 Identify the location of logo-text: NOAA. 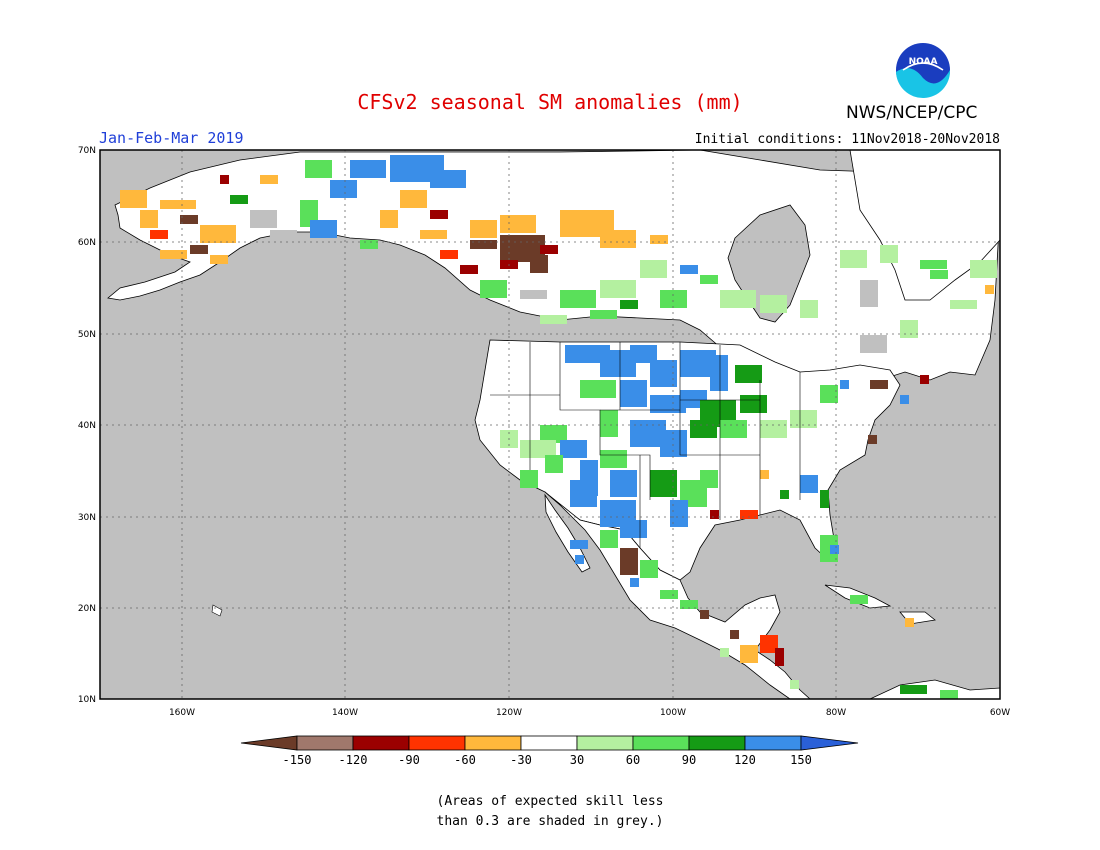
(923, 62).